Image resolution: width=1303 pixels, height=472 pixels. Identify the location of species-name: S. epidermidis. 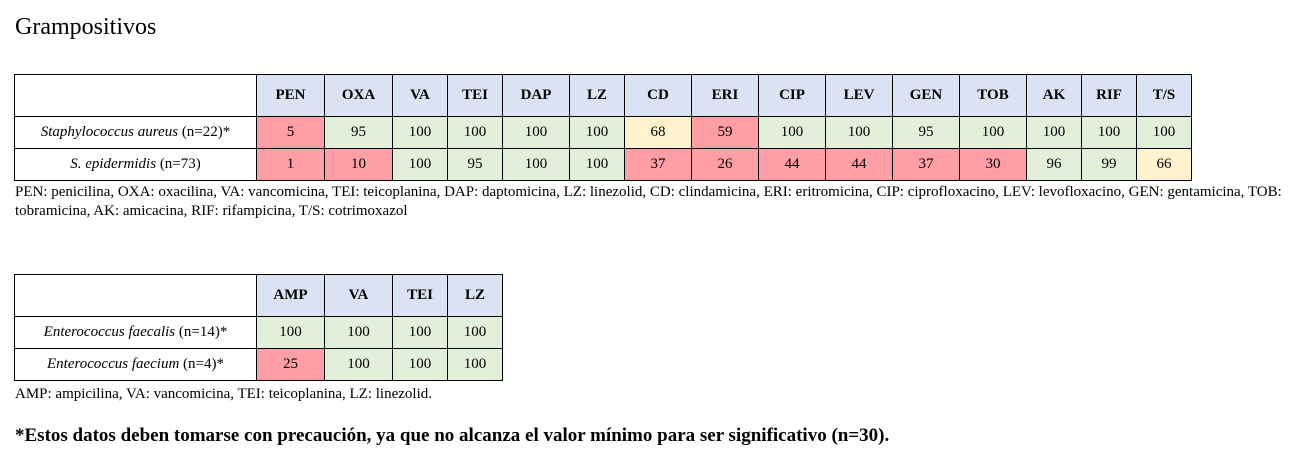
(113, 164).